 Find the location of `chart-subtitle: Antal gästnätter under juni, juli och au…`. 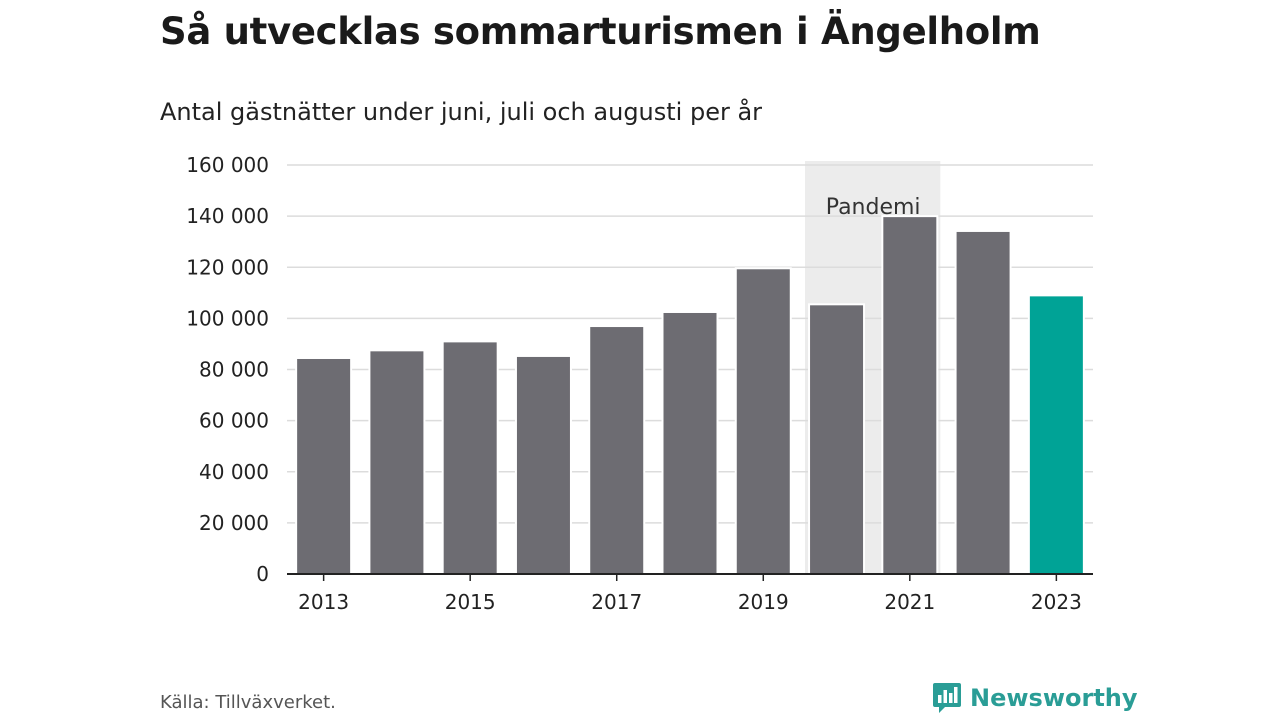

chart-subtitle: Antal gästnätter under juni, juli och au… is located at coordinates (461, 112).